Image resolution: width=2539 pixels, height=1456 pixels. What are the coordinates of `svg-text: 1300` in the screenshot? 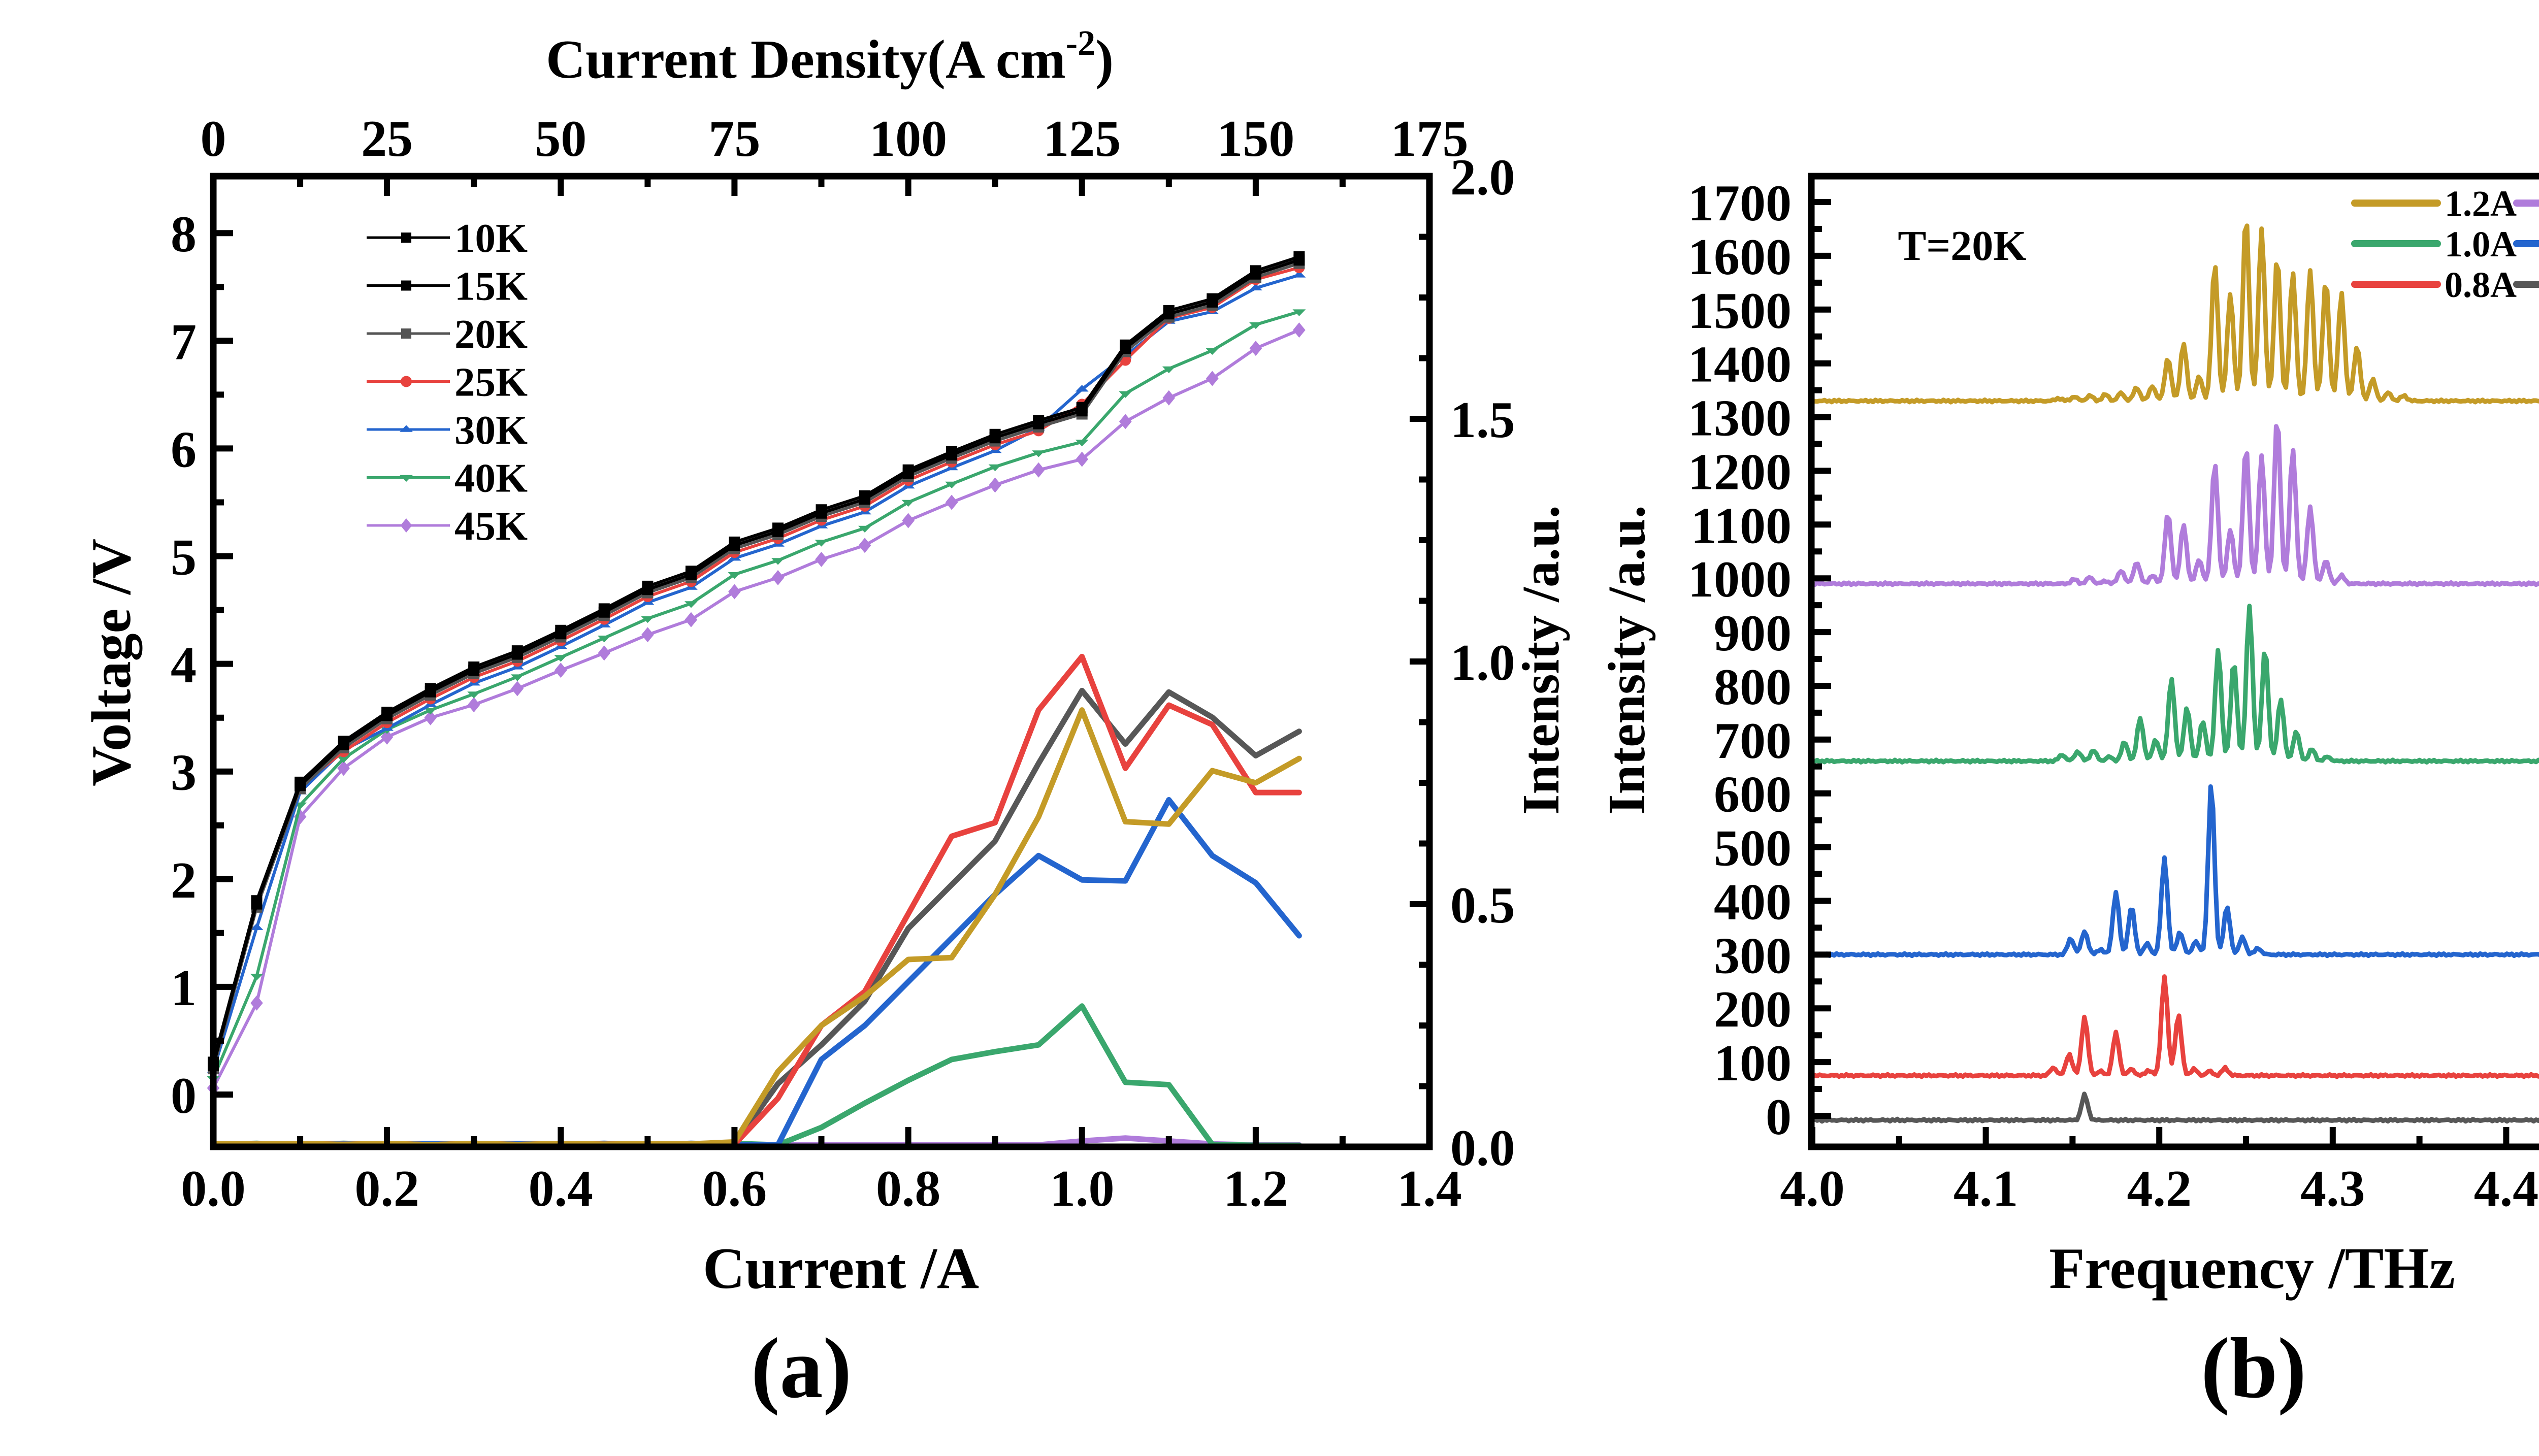 It's located at (1740, 419).